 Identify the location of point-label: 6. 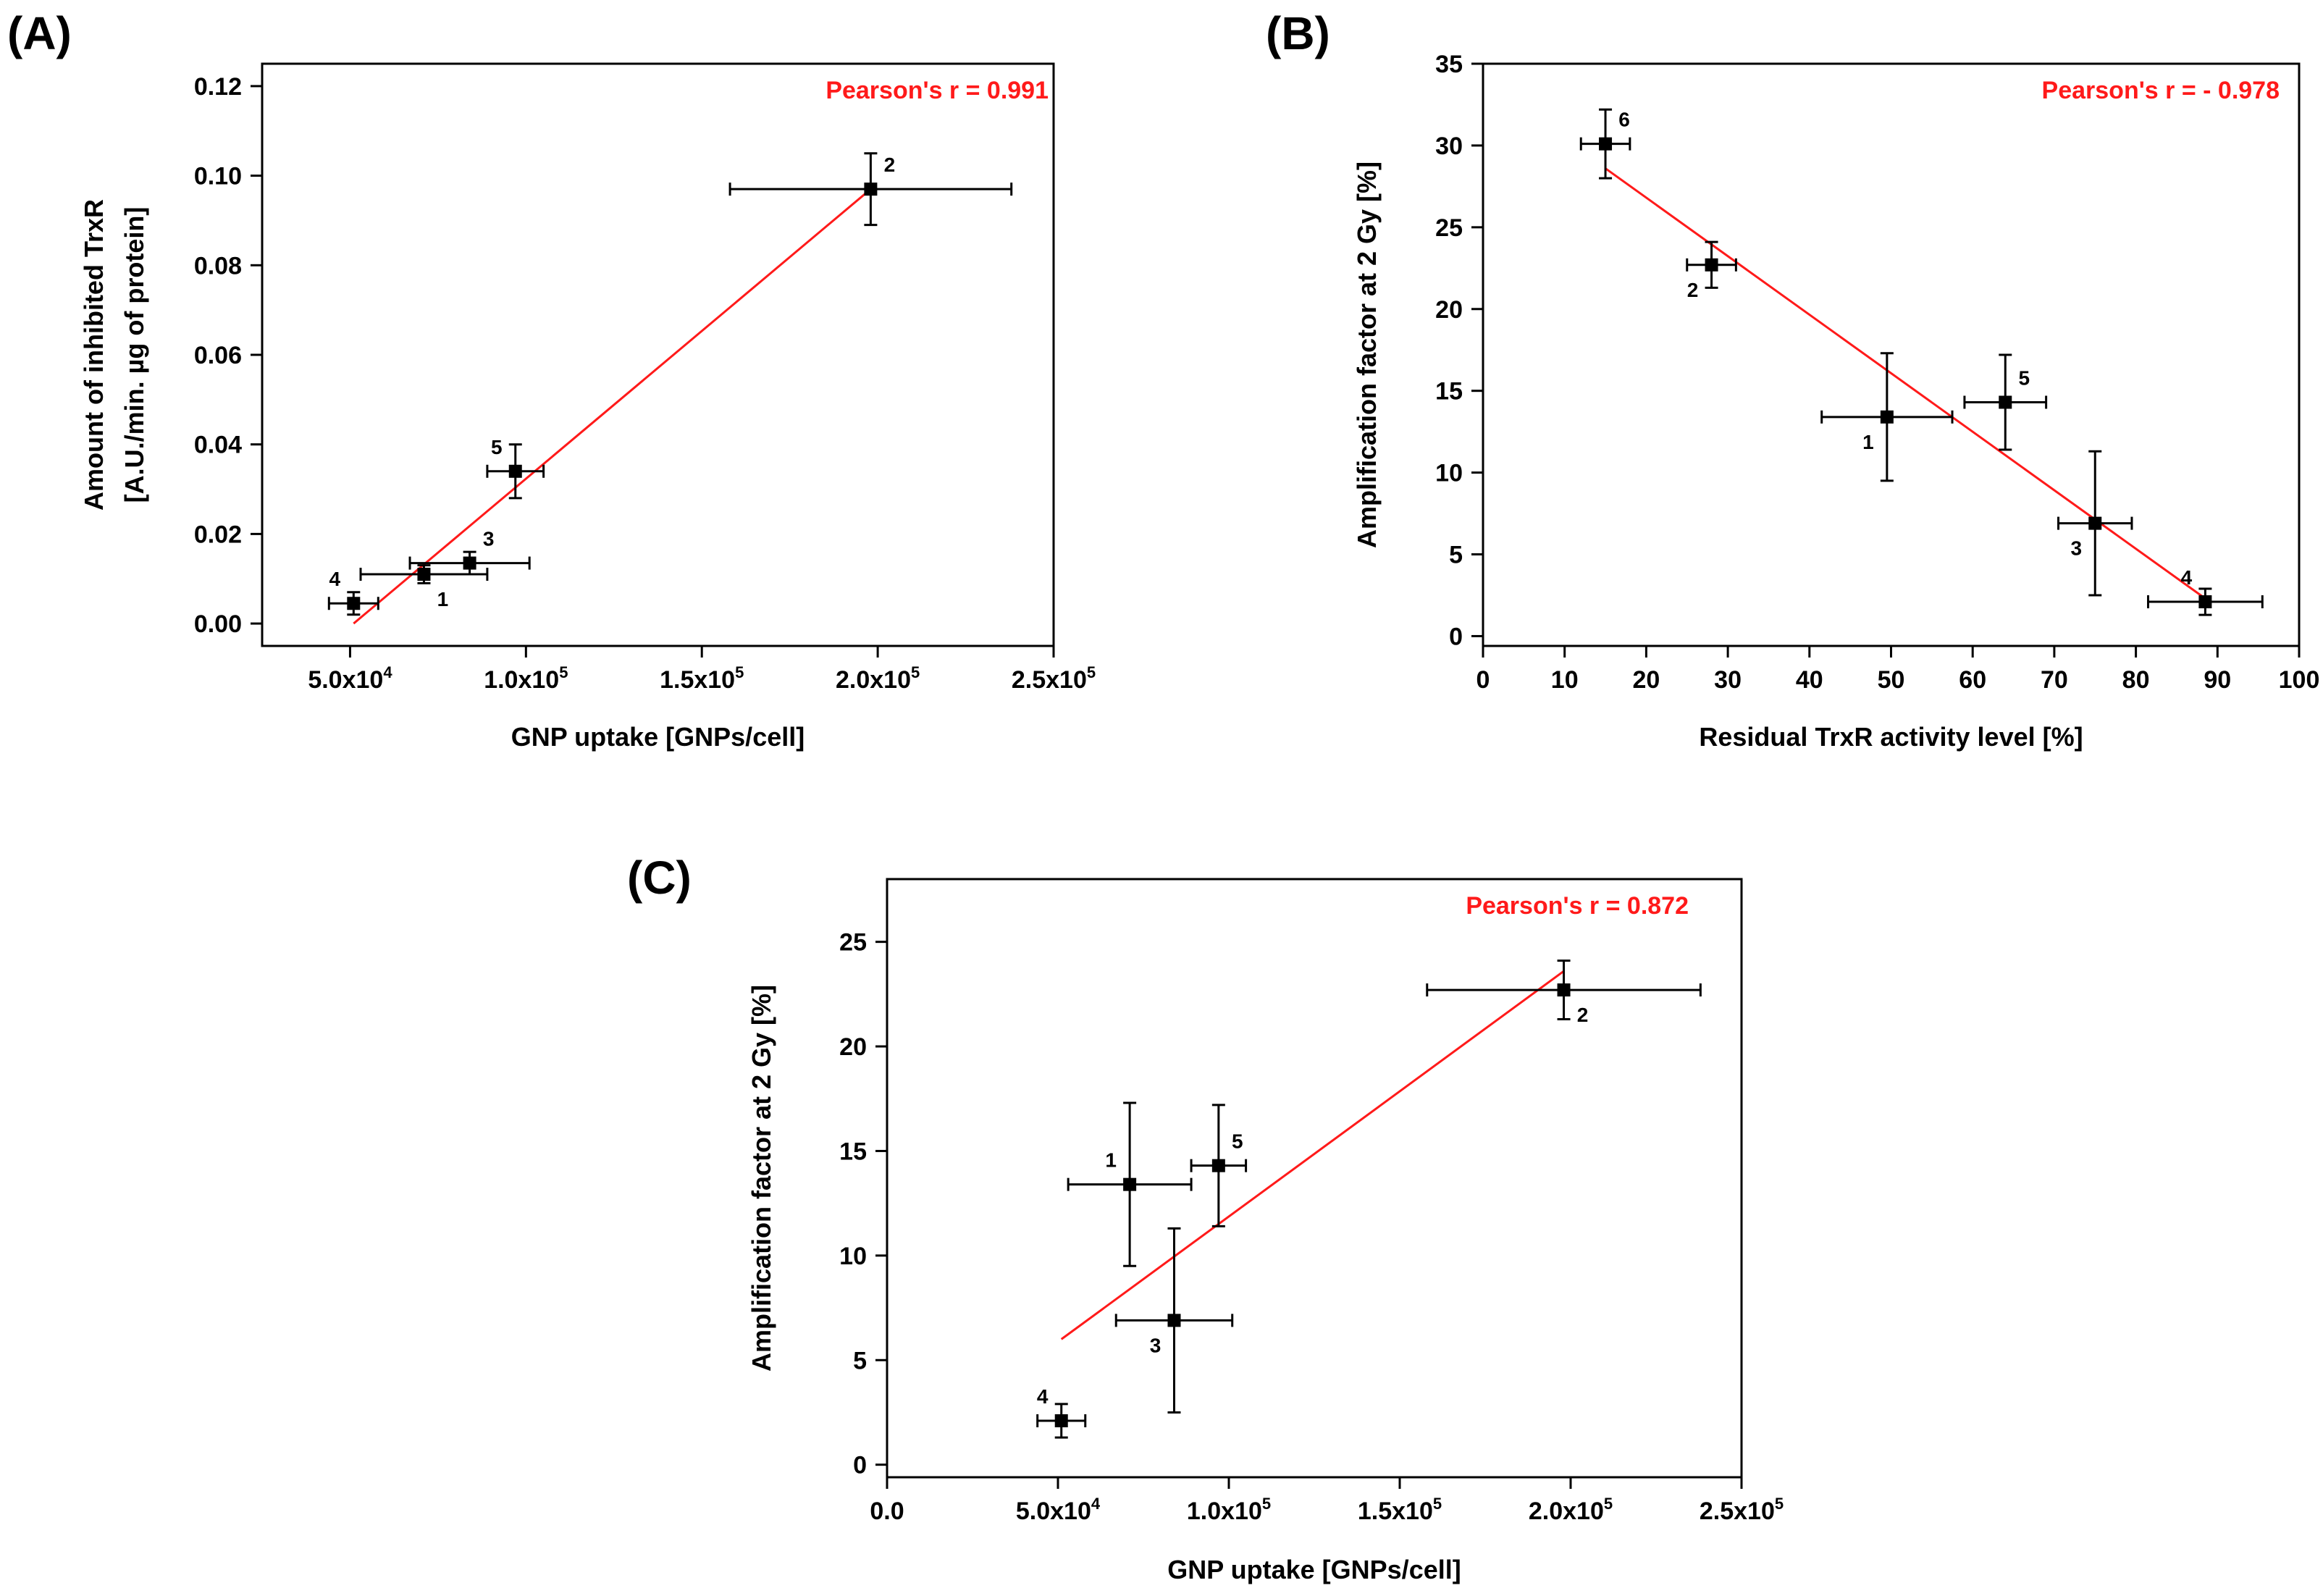
(1624, 120).